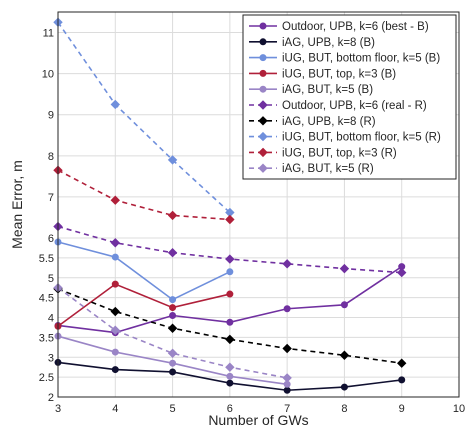 Image resolution: width=474 pixels, height=436 pixels. What do you see at coordinates (46, 378) in the screenshot?
I see `y-tick-label: 2.5` at bounding box center [46, 378].